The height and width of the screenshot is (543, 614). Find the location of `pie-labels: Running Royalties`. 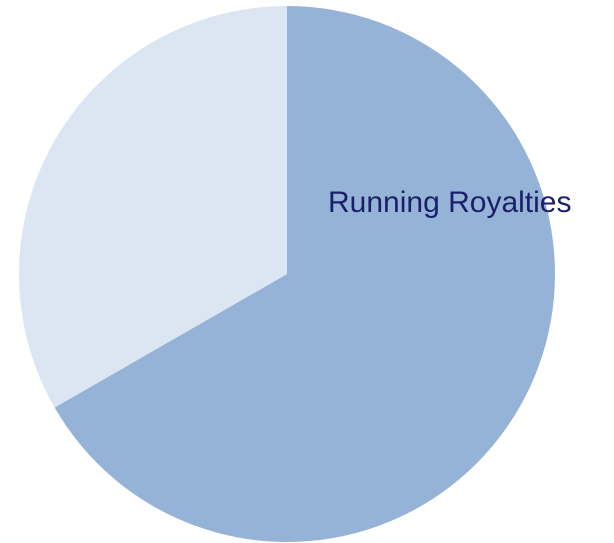

pie-labels: Running Royalties is located at coordinates (449, 202).